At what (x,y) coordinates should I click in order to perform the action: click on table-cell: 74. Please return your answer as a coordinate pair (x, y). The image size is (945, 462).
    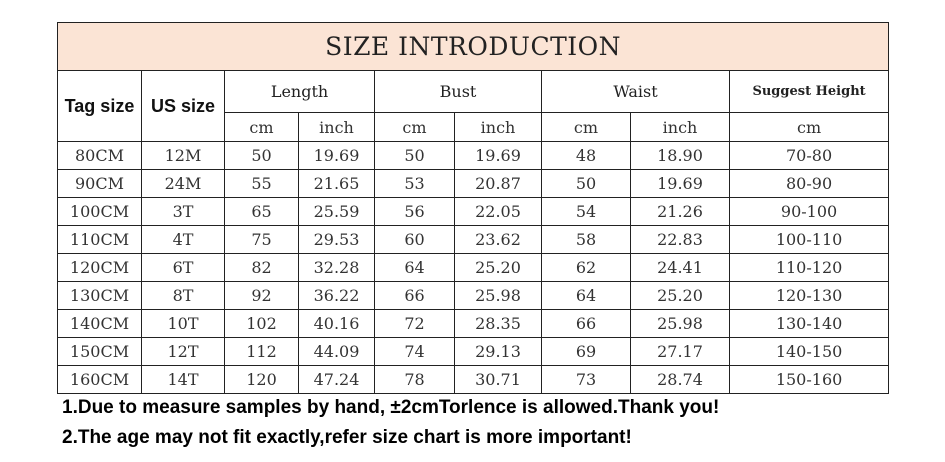
    Looking at the image, I should click on (414, 351).